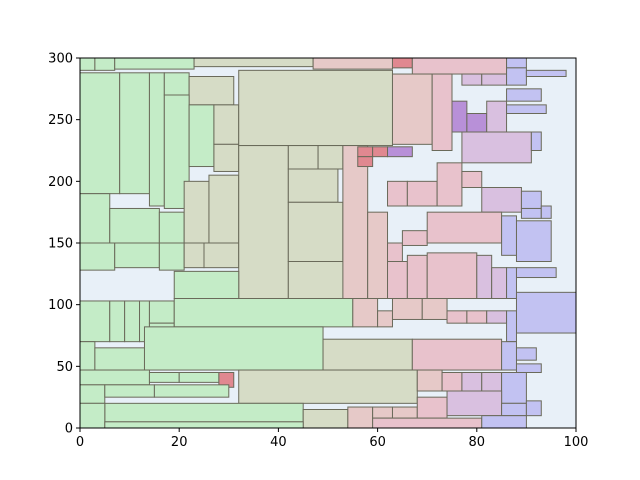 Image resolution: width=640 pixels, height=480 pixels. What do you see at coordinates (60, 120) in the screenshot?
I see `y-tick-label: 250` at bounding box center [60, 120].